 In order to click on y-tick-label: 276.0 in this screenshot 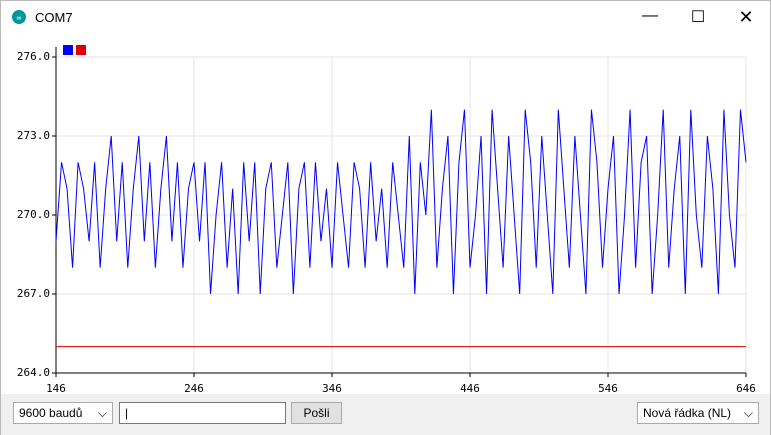, I will do `click(33, 56)`.